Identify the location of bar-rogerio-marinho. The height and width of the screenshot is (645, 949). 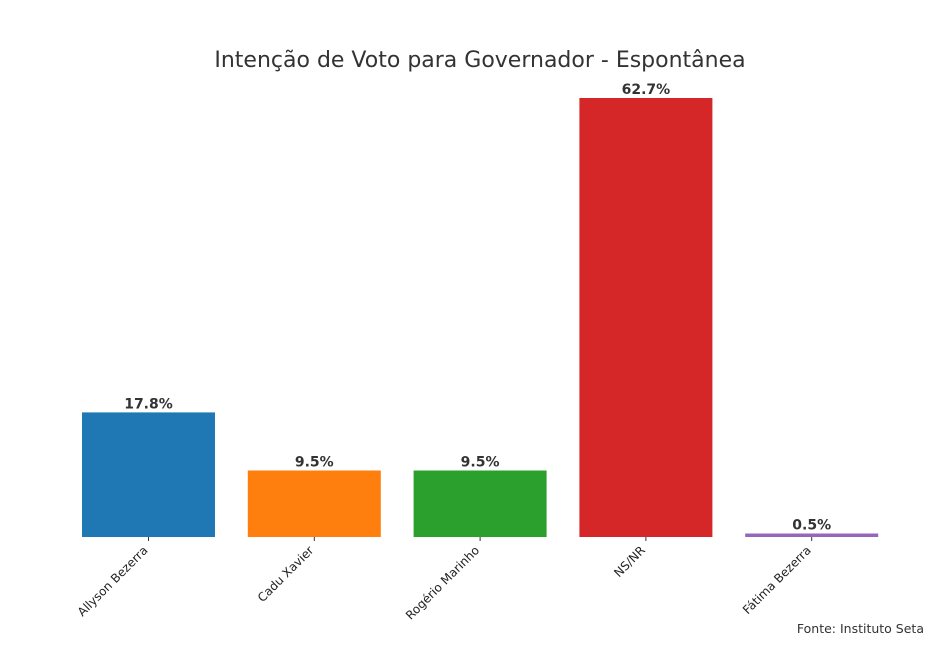
(480, 503).